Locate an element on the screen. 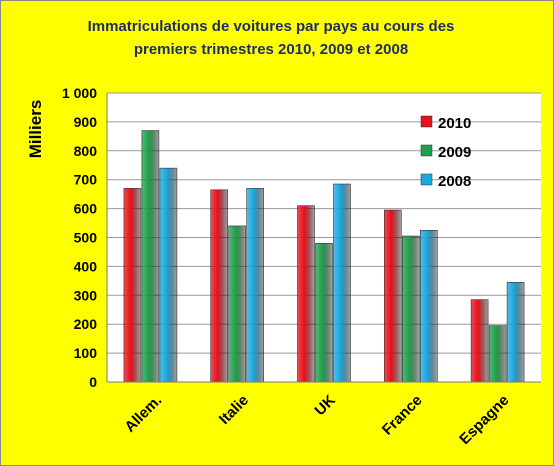 Image resolution: width=554 pixels, height=466 pixels. bar-2010-France is located at coordinates (392, 296).